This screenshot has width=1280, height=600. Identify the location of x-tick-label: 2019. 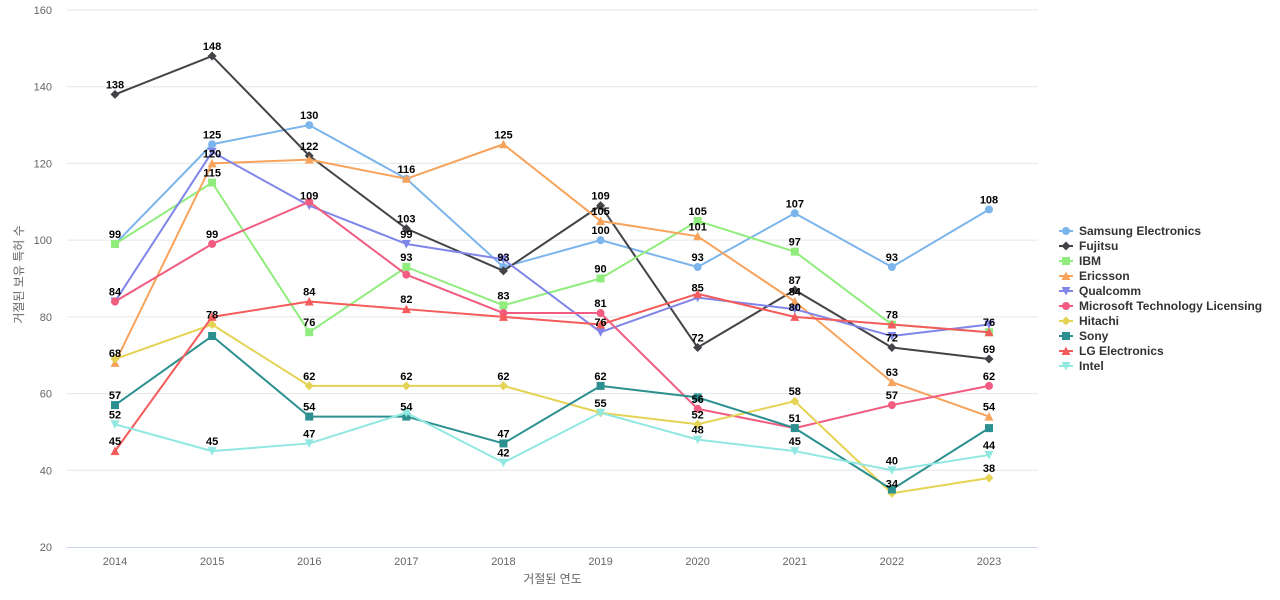
(600, 562).